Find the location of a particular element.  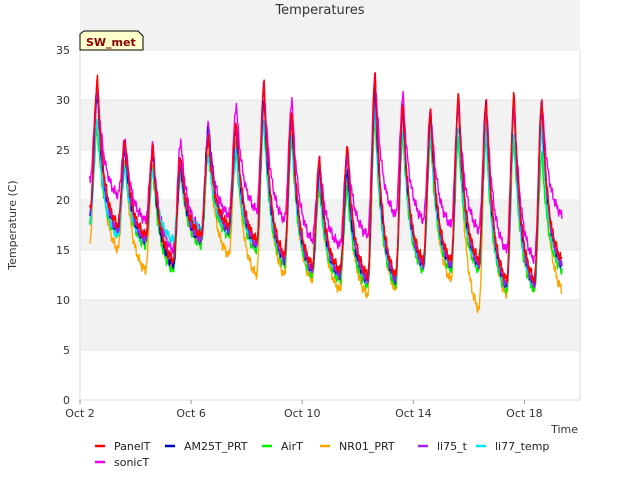

y-tick-label: 20 is located at coordinates (63, 200).